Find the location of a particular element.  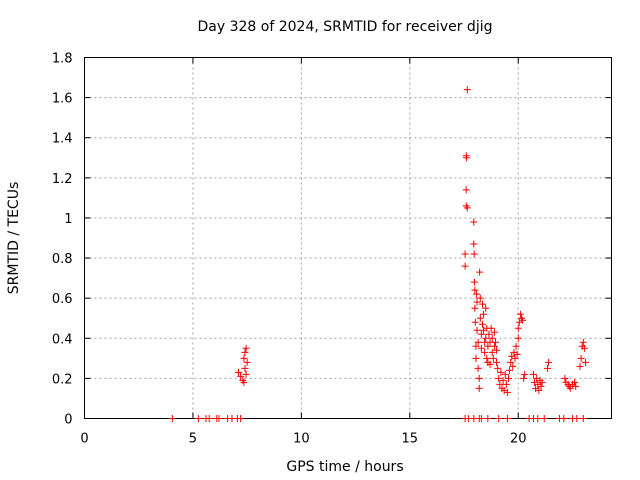

y-tick-label: 1.4 is located at coordinates (62, 139).